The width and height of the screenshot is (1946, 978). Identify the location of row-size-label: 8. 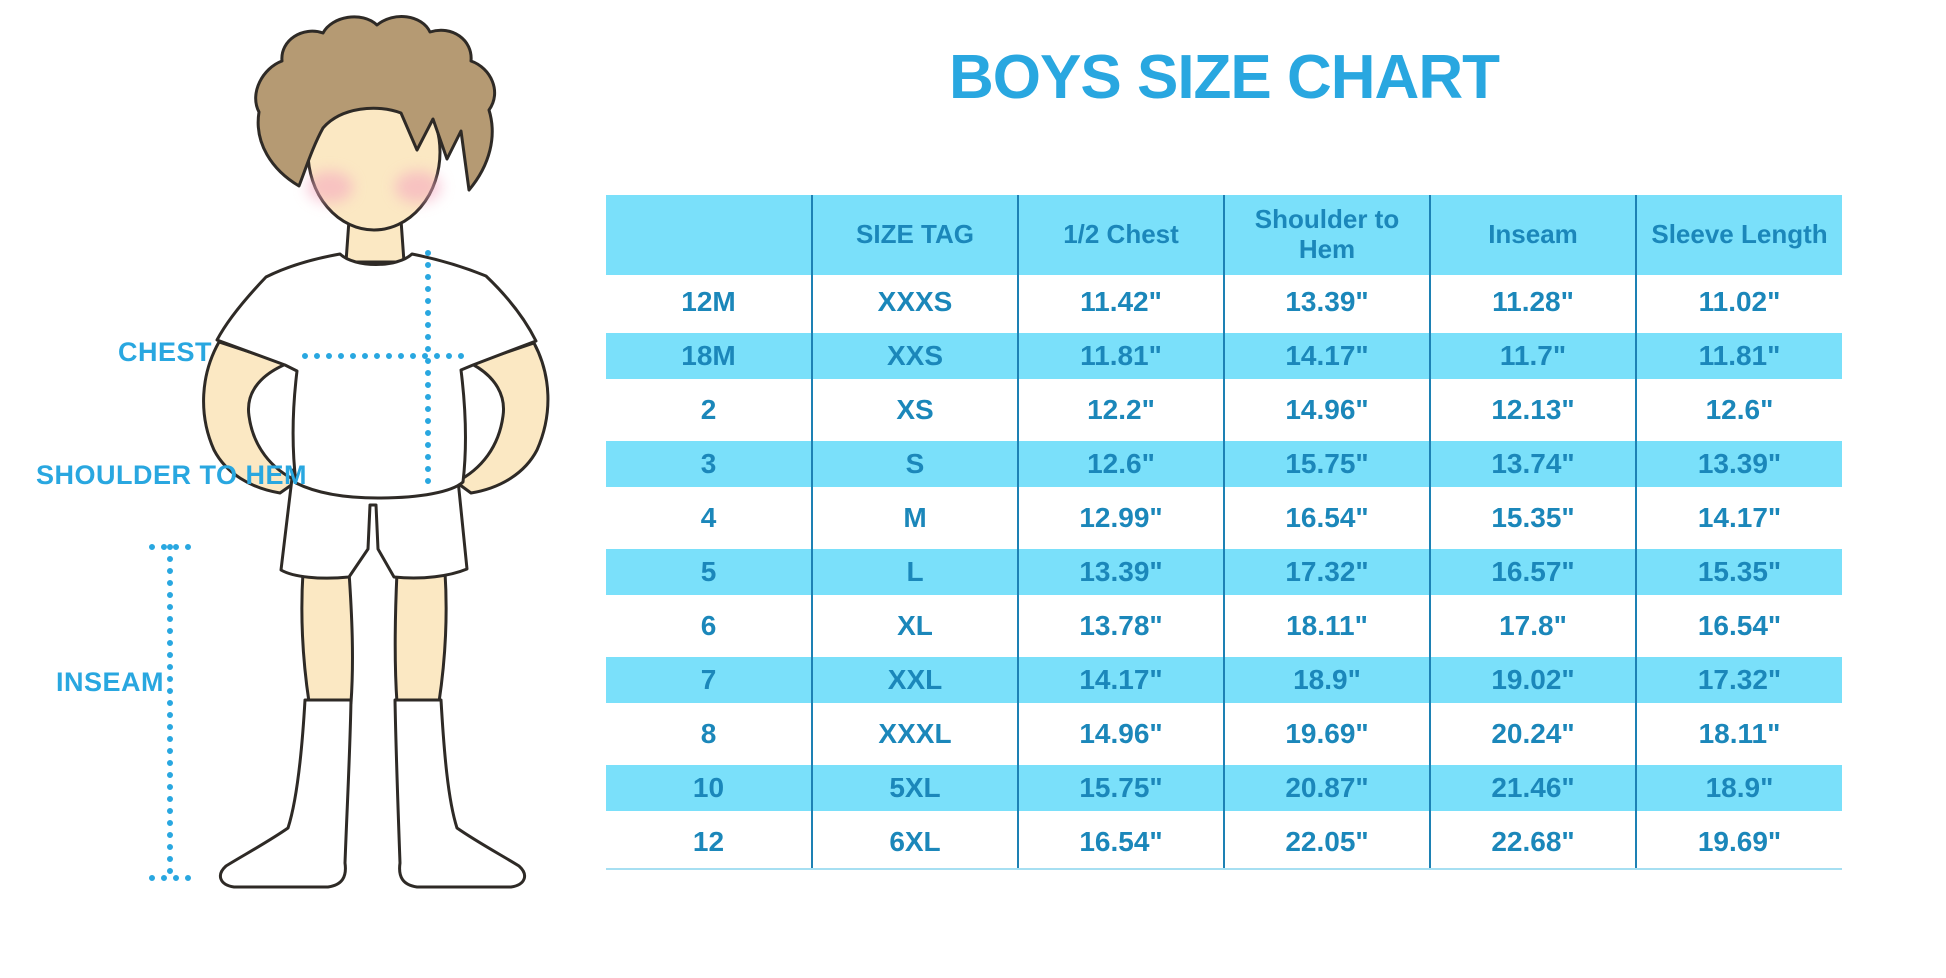
(708, 733).